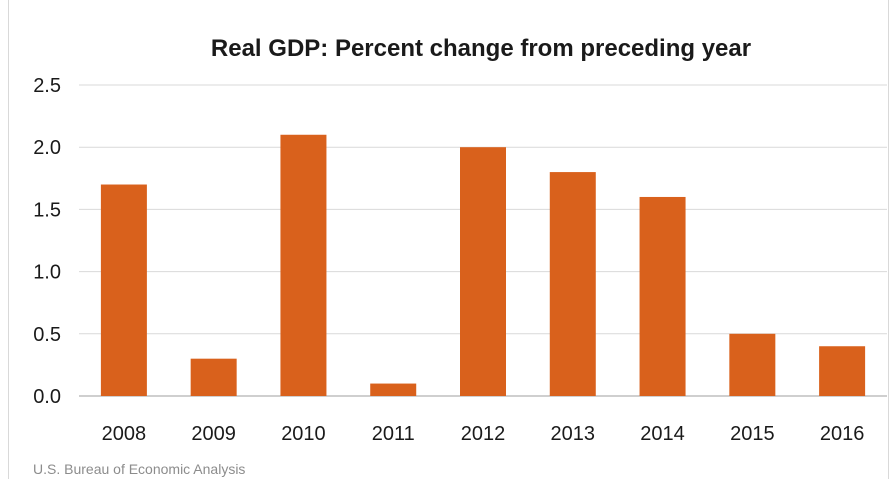 Image resolution: width=891 pixels, height=479 pixels. I want to click on y-tick-label: 2.0, so click(47, 148).